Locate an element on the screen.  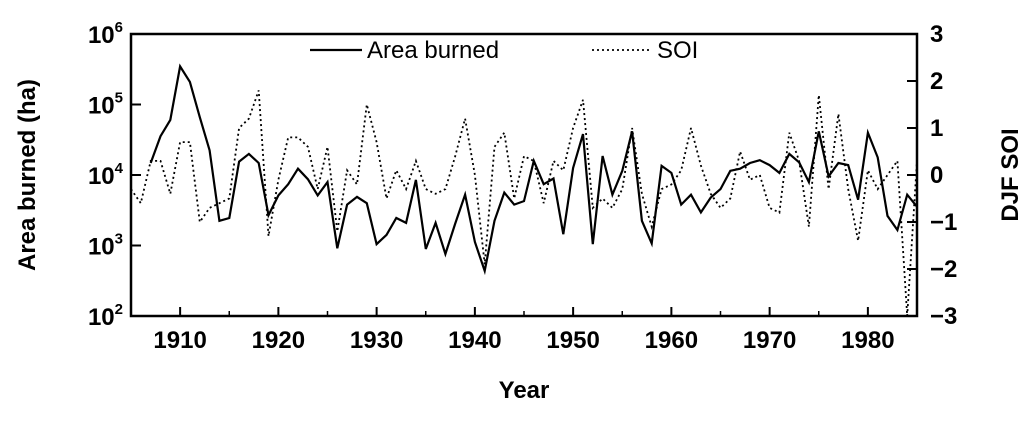
x-tick-label: 1920 is located at coordinates (278, 340).